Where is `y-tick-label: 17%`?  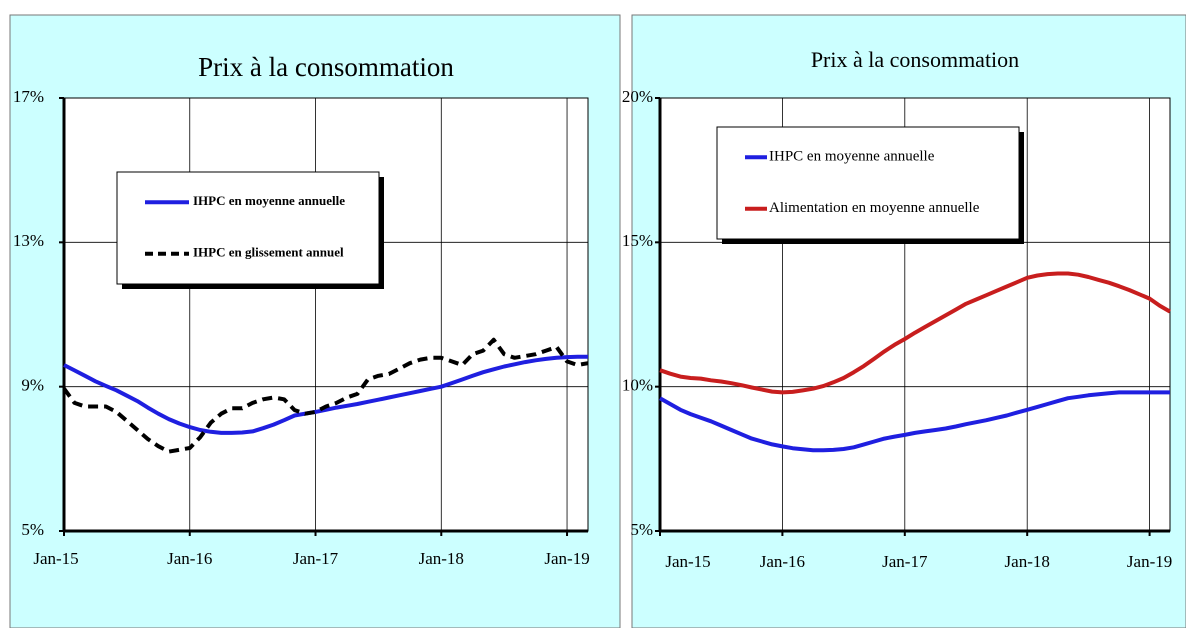 y-tick-label: 17% is located at coordinates (28, 96).